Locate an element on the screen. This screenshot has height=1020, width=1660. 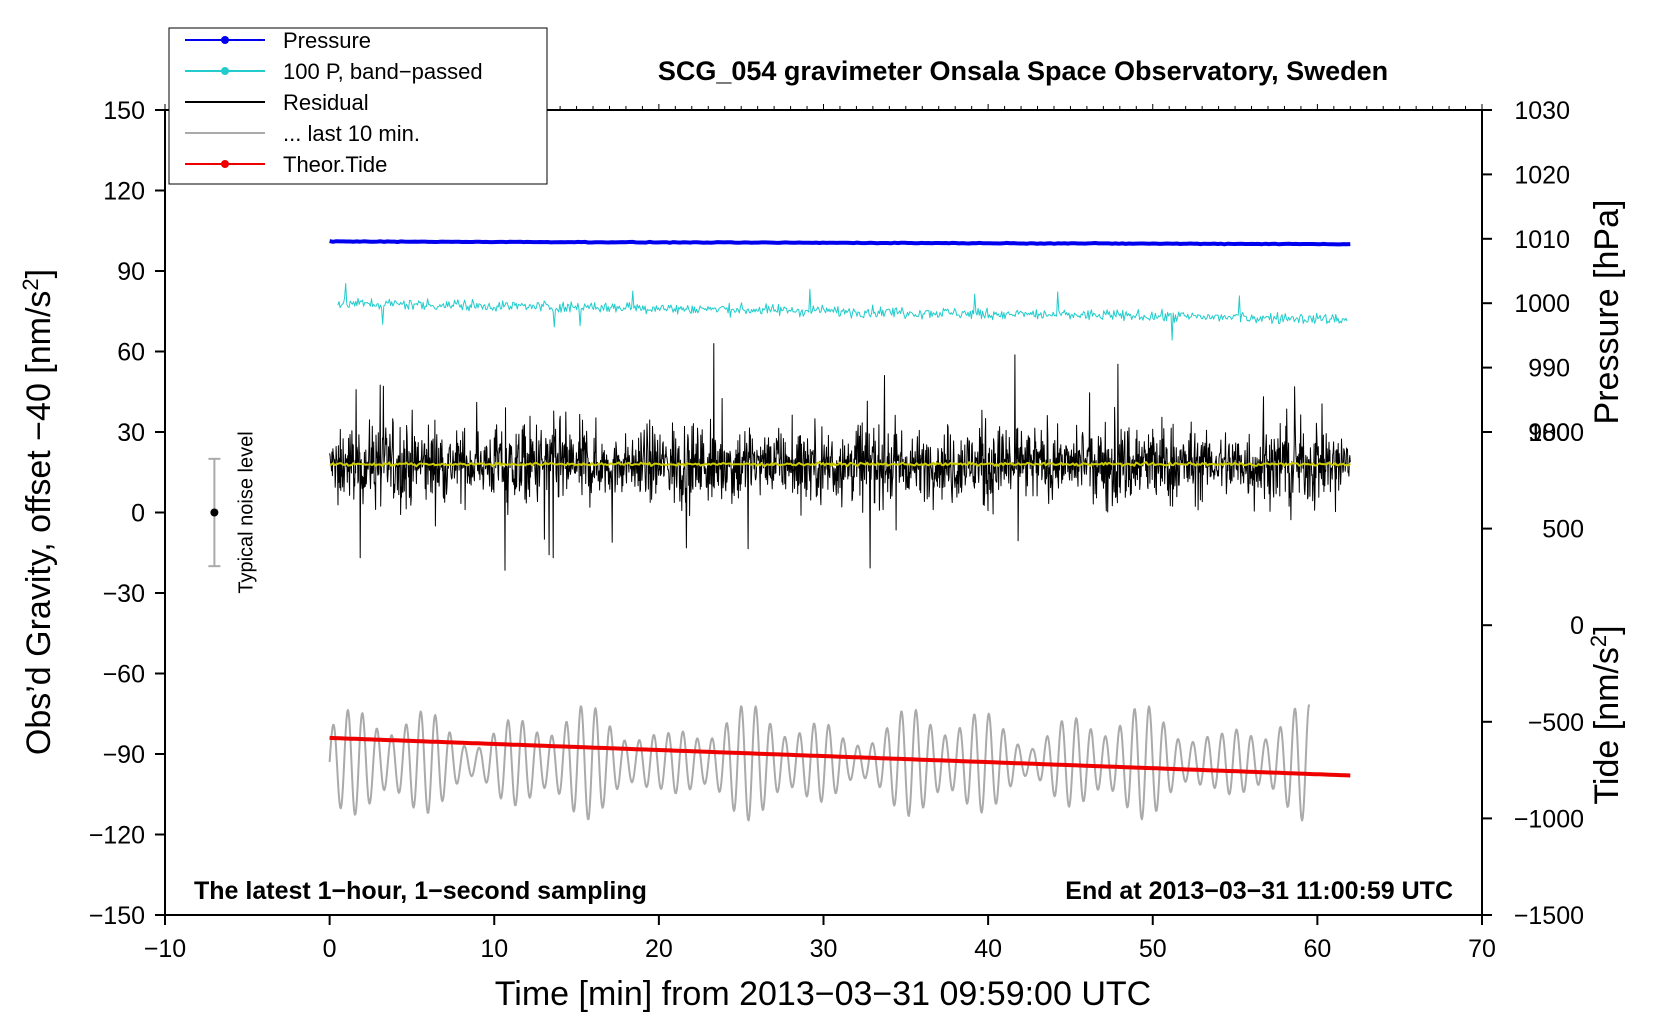
y-axis-label-left: Obs’d Gravity, offset −40 [nm/s2] is located at coordinates (38, 512).